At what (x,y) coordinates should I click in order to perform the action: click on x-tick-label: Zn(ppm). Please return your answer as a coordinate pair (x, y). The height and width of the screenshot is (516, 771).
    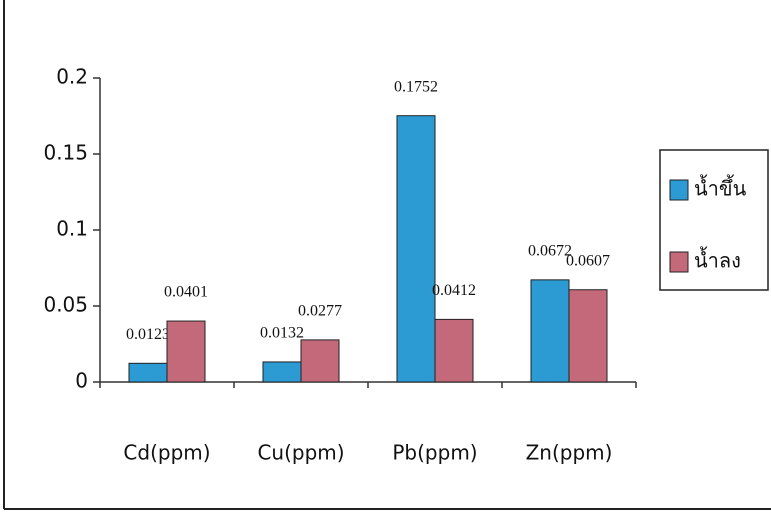
    Looking at the image, I should click on (569, 453).